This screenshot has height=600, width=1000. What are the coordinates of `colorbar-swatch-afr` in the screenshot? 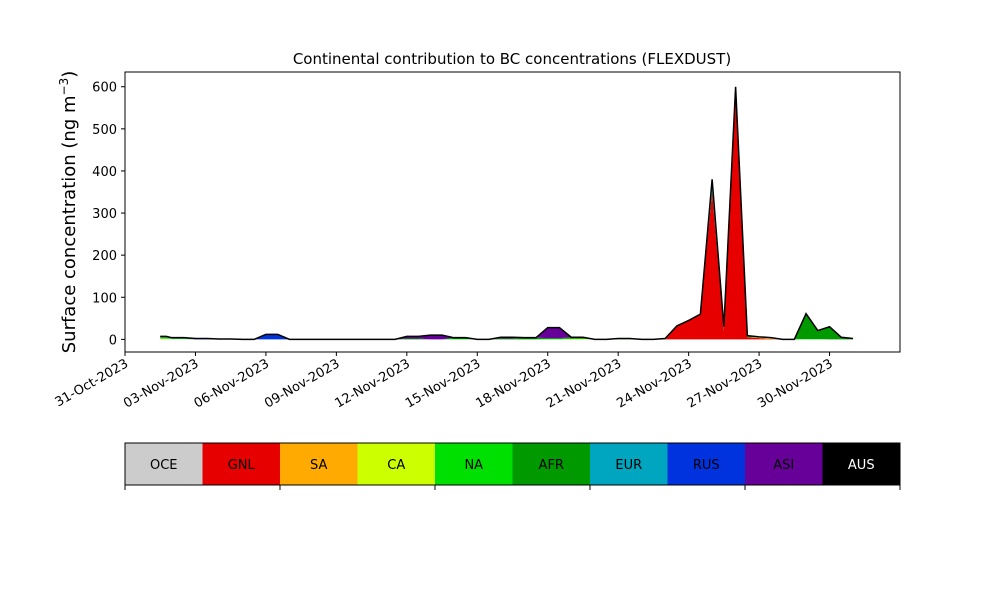 It's located at (551, 464).